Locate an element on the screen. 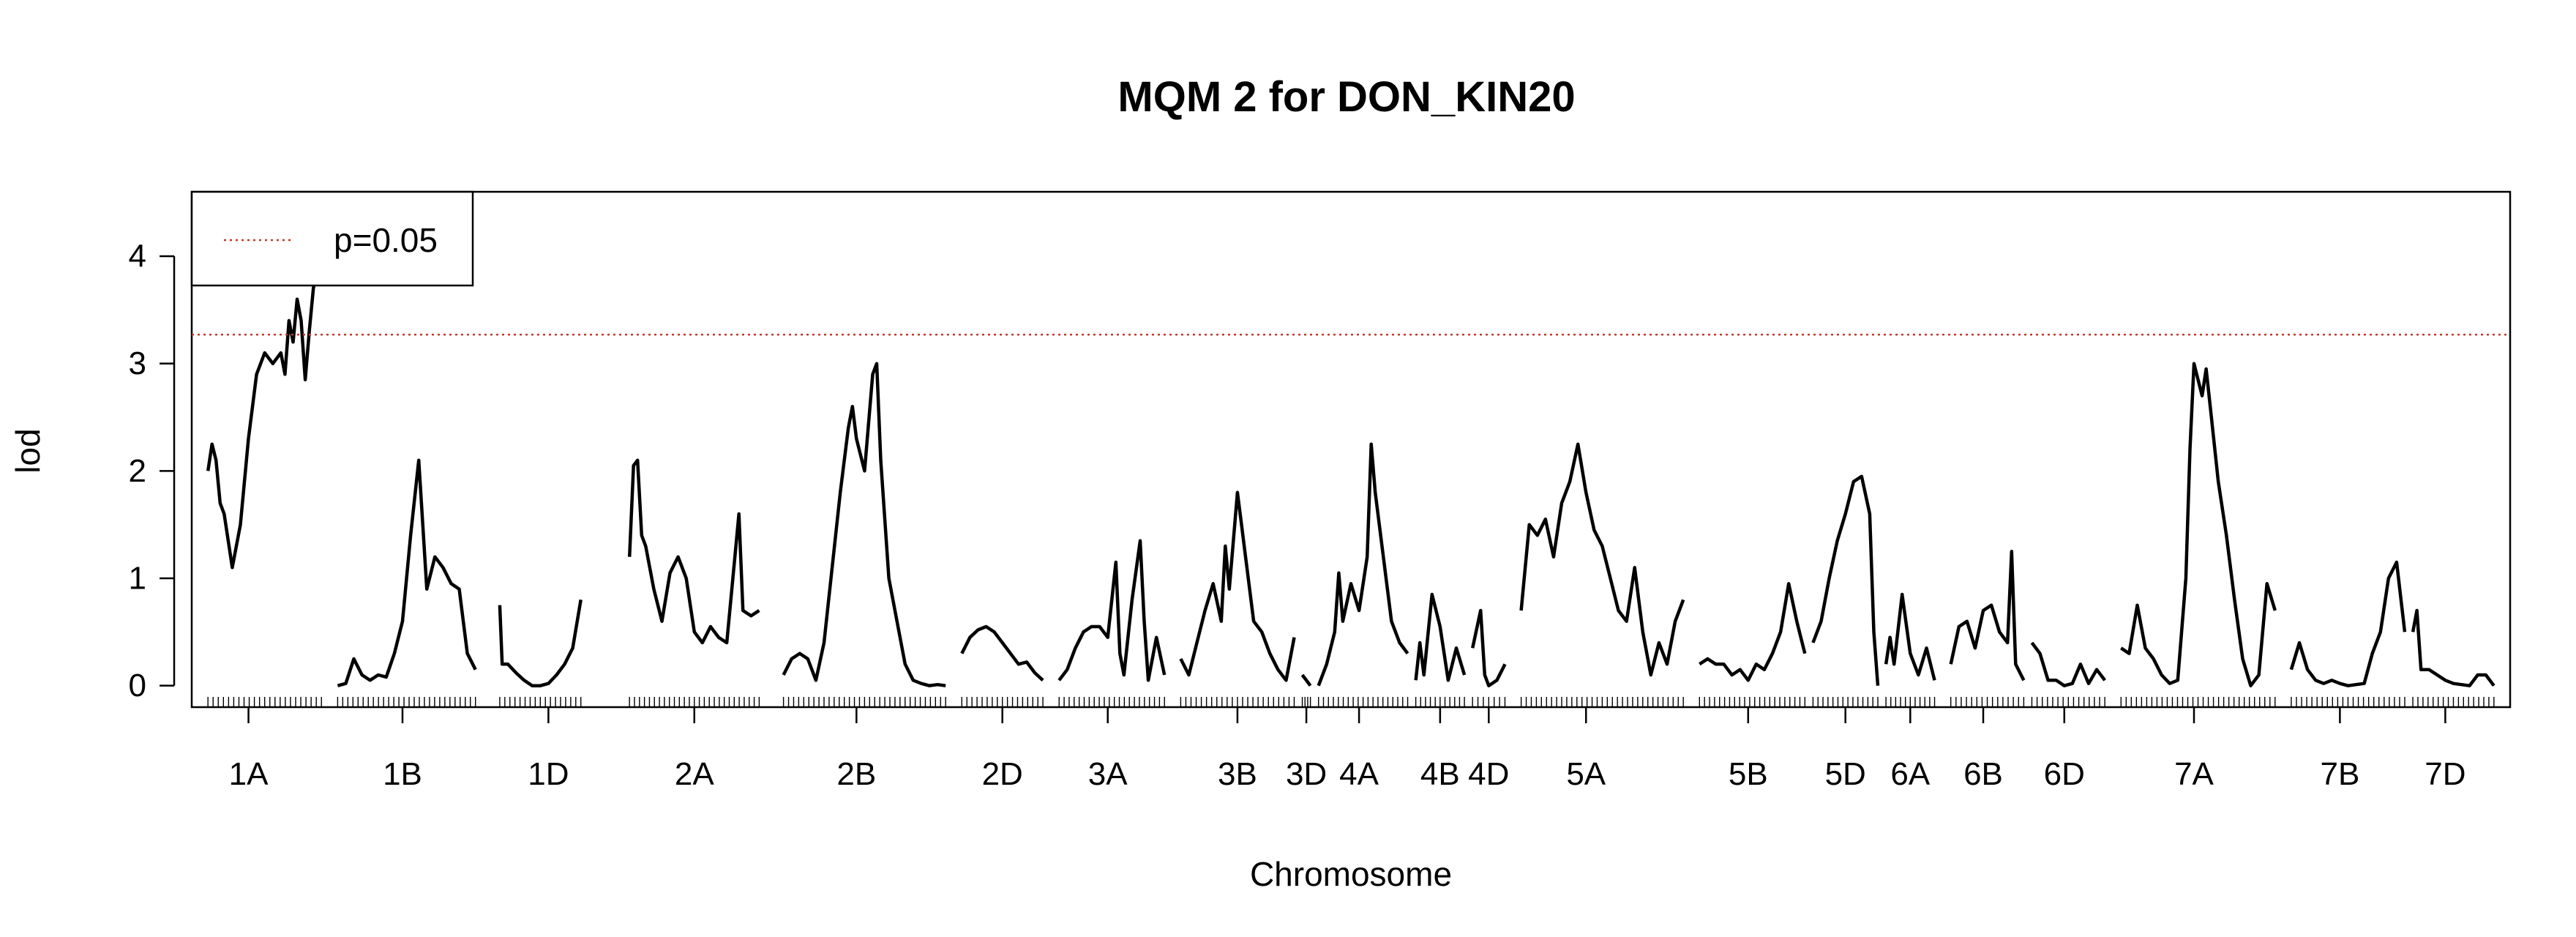 The height and width of the screenshot is (937, 2576). marker-rug is located at coordinates (1351, 702).